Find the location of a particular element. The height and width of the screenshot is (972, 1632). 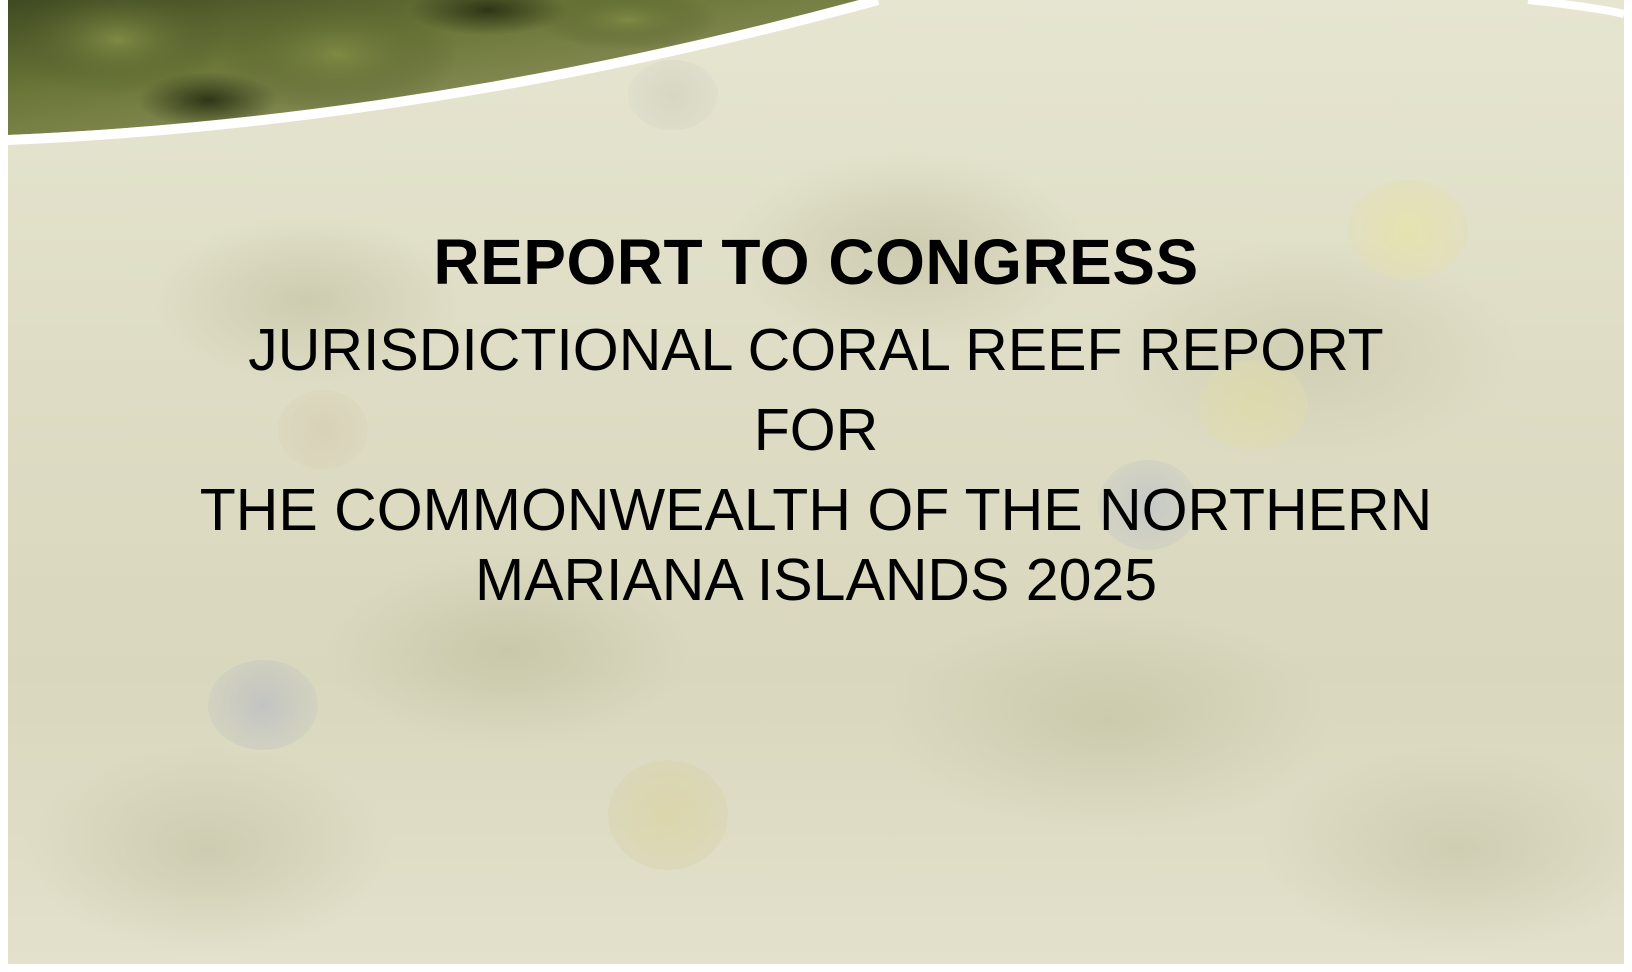

report-subtitle-line-4: MARIANA ISLANDS 2025 is located at coordinates (816, 580).